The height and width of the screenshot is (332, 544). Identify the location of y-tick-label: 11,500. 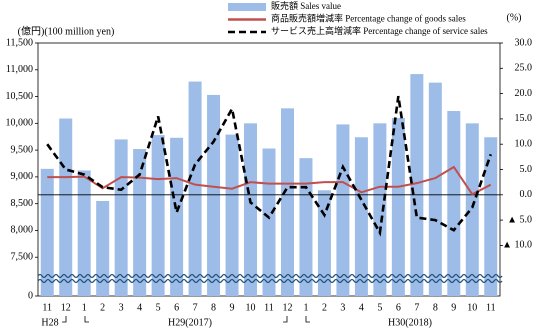
(19, 42).